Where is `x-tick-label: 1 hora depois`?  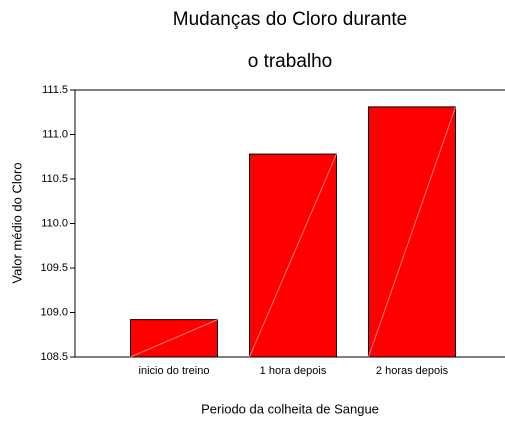 x-tick-label: 1 hora depois is located at coordinates (293, 371).